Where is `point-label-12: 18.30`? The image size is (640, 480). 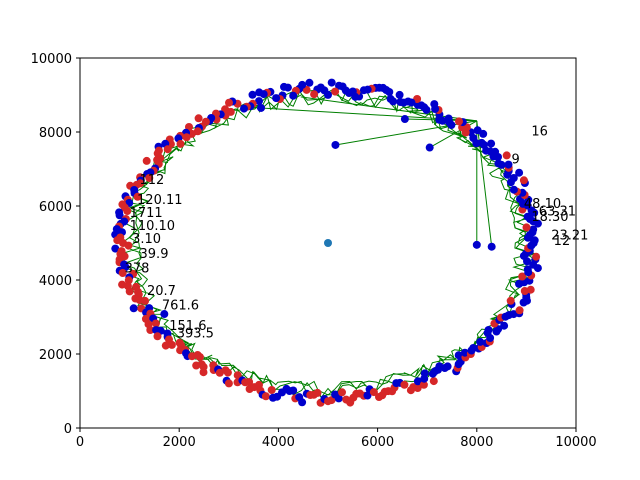 point-label-12: 18.30 is located at coordinates (549, 217).